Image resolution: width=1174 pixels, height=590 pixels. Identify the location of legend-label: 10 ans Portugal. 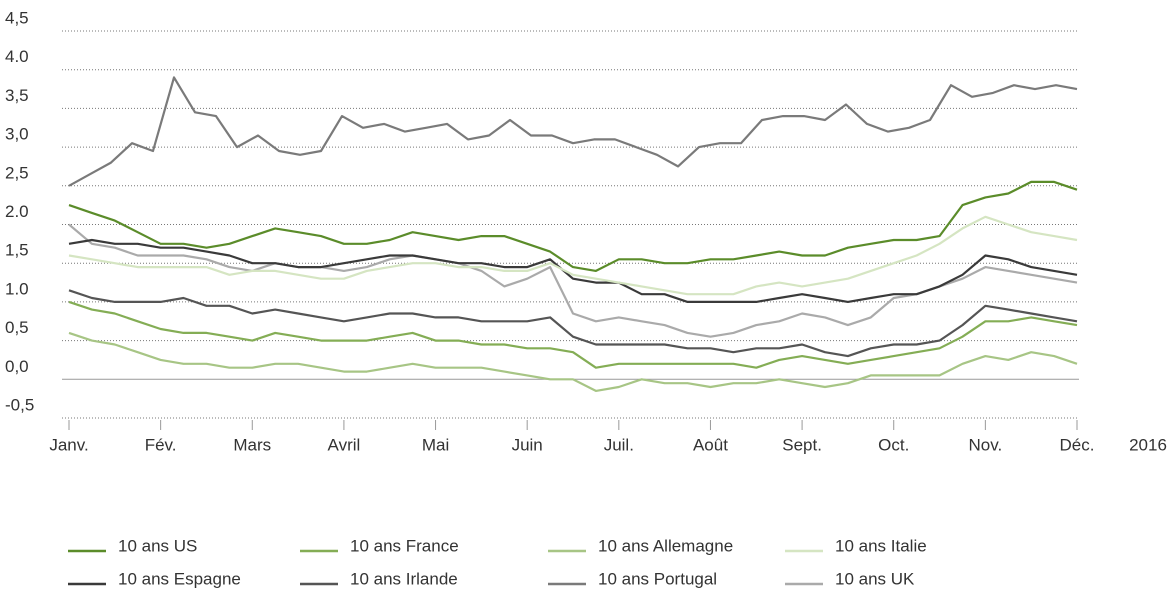
(657, 578).